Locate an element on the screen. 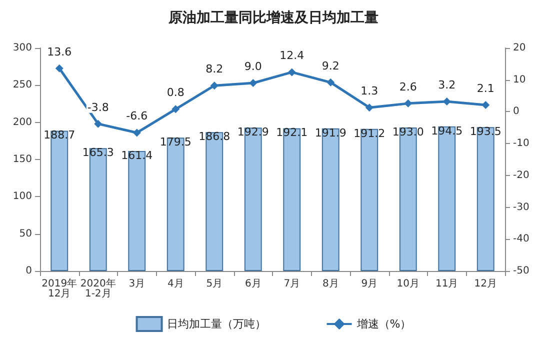  y2-tick-label: 0 is located at coordinates (516, 112).